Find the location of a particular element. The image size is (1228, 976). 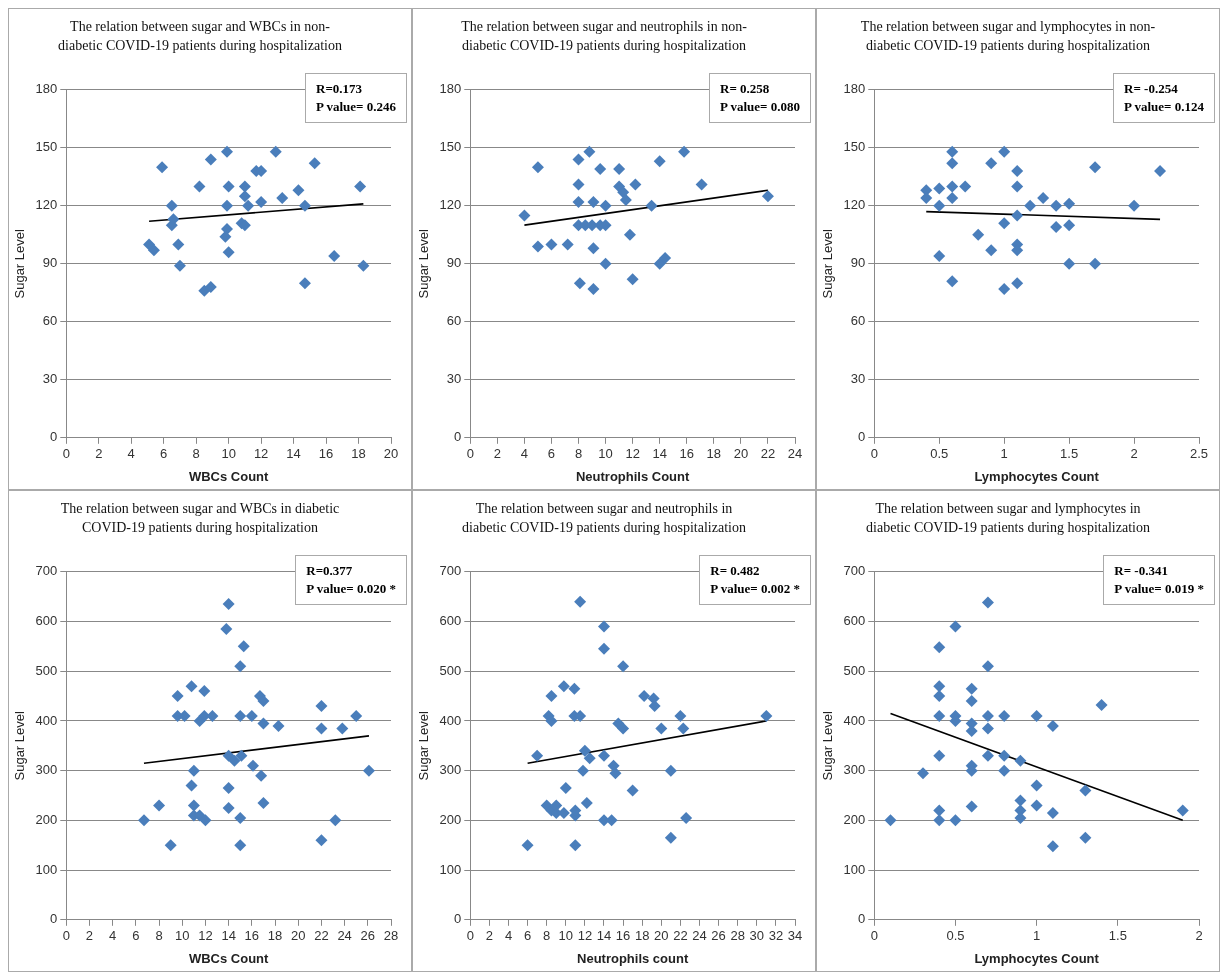

chart-title: The relation between sugar and neutrophils in non-diabetic COVID-19 patients during hospitalization is located at coordinates (604, 36).